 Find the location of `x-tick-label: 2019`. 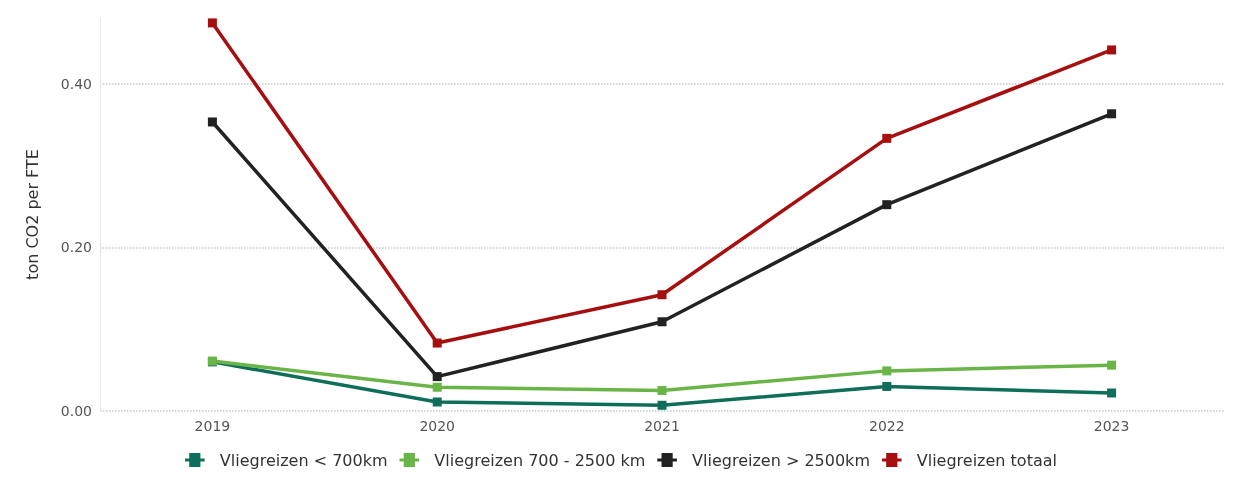

x-tick-label: 2019 is located at coordinates (212, 426).